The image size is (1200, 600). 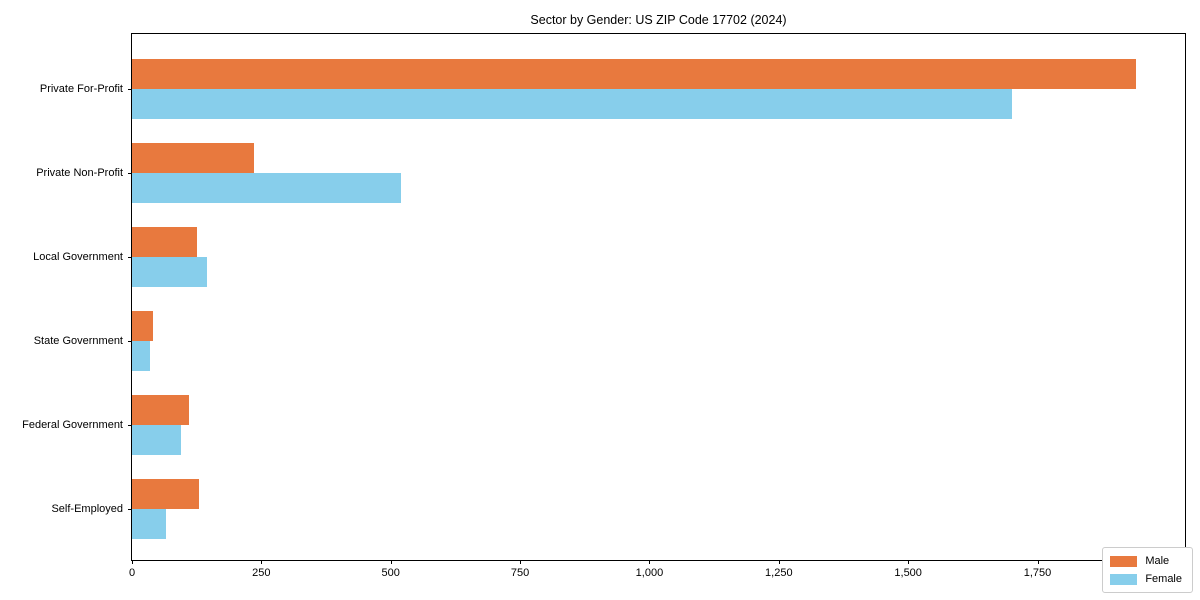 I want to click on y-label-local-government: Local Government, so click(x=78, y=257).